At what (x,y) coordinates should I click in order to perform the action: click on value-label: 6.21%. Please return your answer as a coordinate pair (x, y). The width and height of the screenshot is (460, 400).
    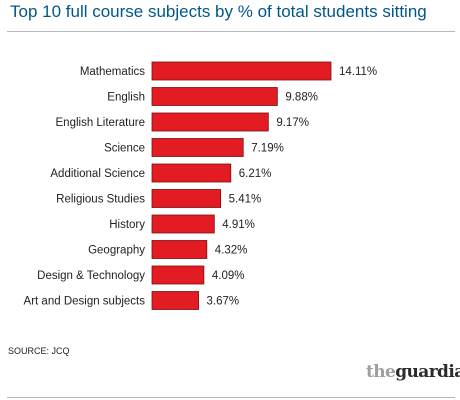
    Looking at the image, I should click on (255, 174).